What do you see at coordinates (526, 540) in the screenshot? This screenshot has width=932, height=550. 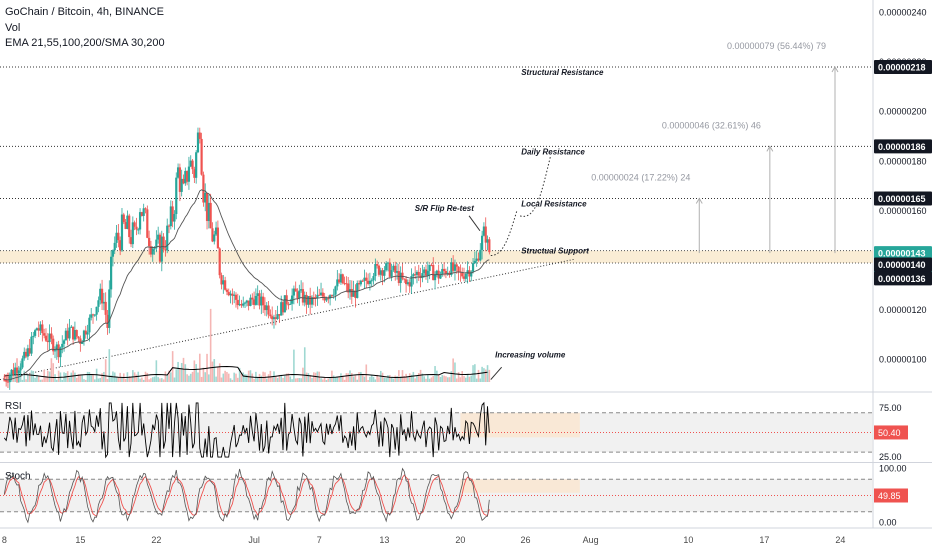 I see `time-tick-label: 26` at bounding box center [526, 540].